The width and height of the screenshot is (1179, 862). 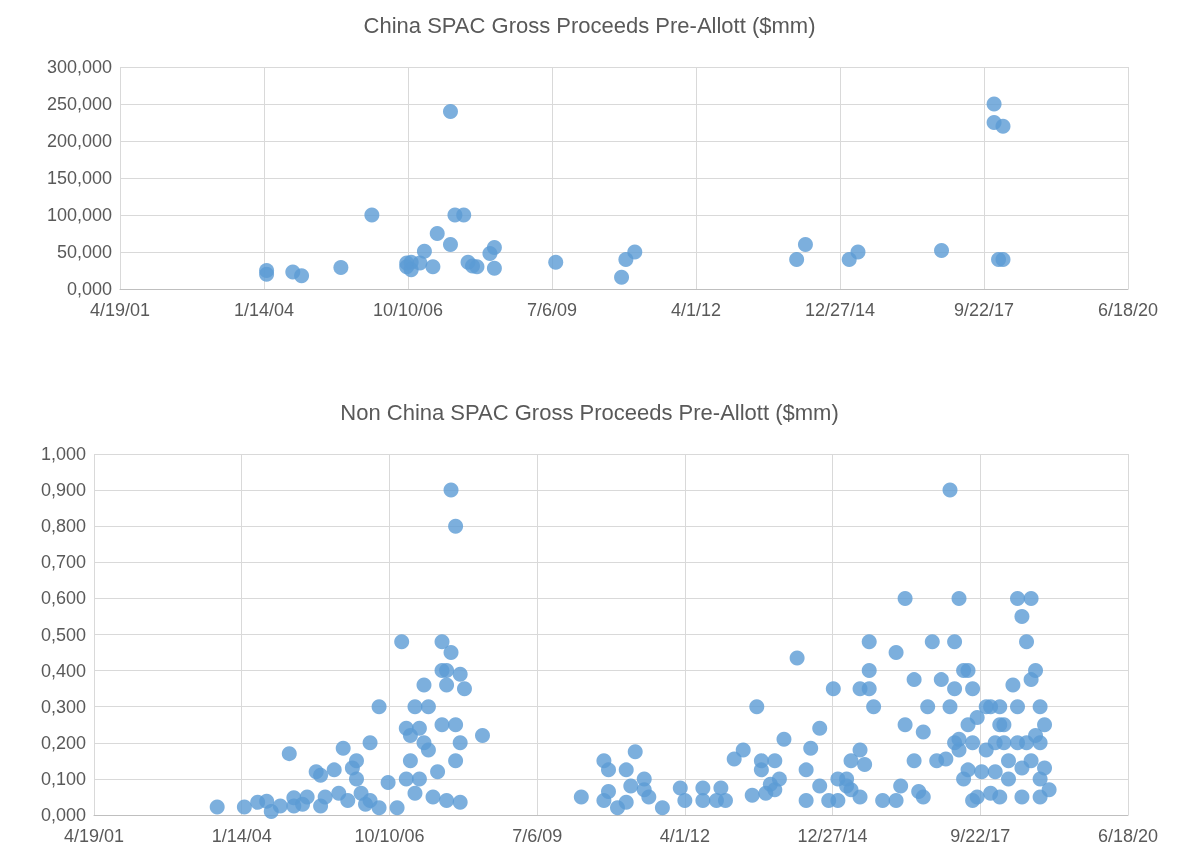 What do you see at coordinates (79, 215) in the screenshot?
I see `y-tick-label: 100,000` at bounding box center [79, 215].